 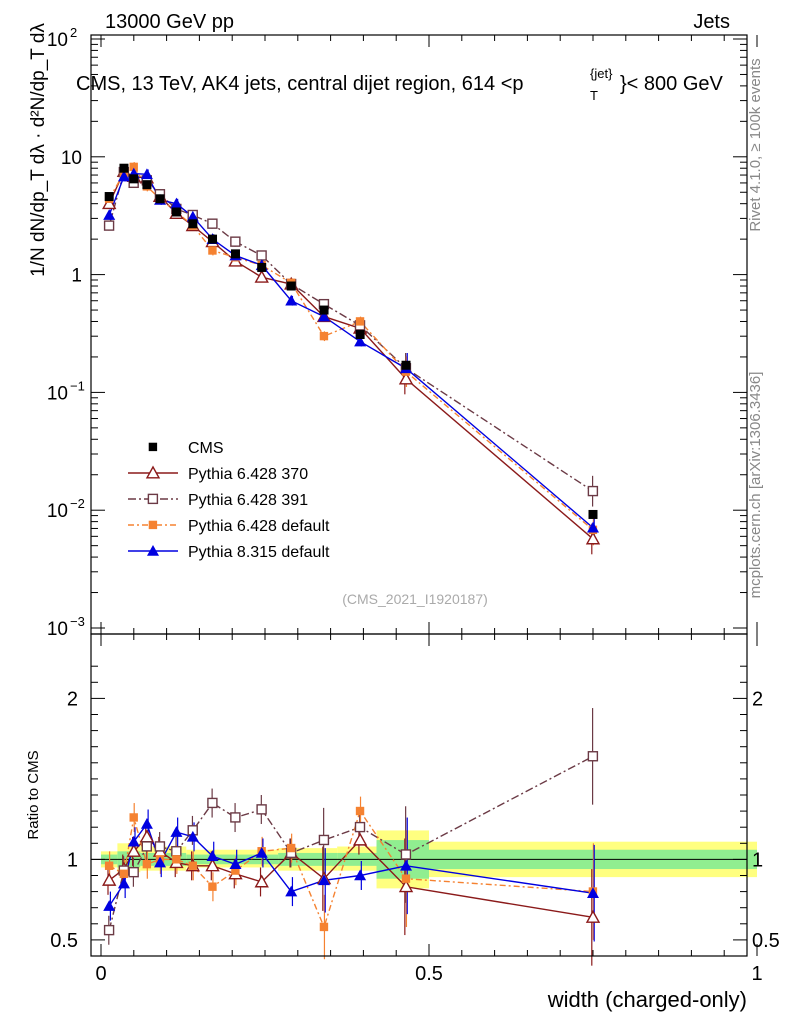 I want to click on y-tick-label-ratio-right: 2, so click(x=757, y=699).